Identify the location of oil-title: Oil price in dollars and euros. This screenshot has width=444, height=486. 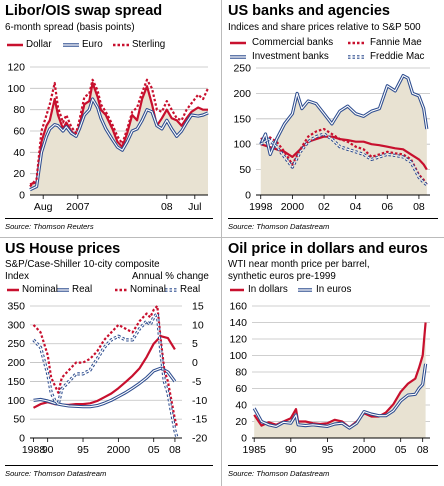
(328, 249).